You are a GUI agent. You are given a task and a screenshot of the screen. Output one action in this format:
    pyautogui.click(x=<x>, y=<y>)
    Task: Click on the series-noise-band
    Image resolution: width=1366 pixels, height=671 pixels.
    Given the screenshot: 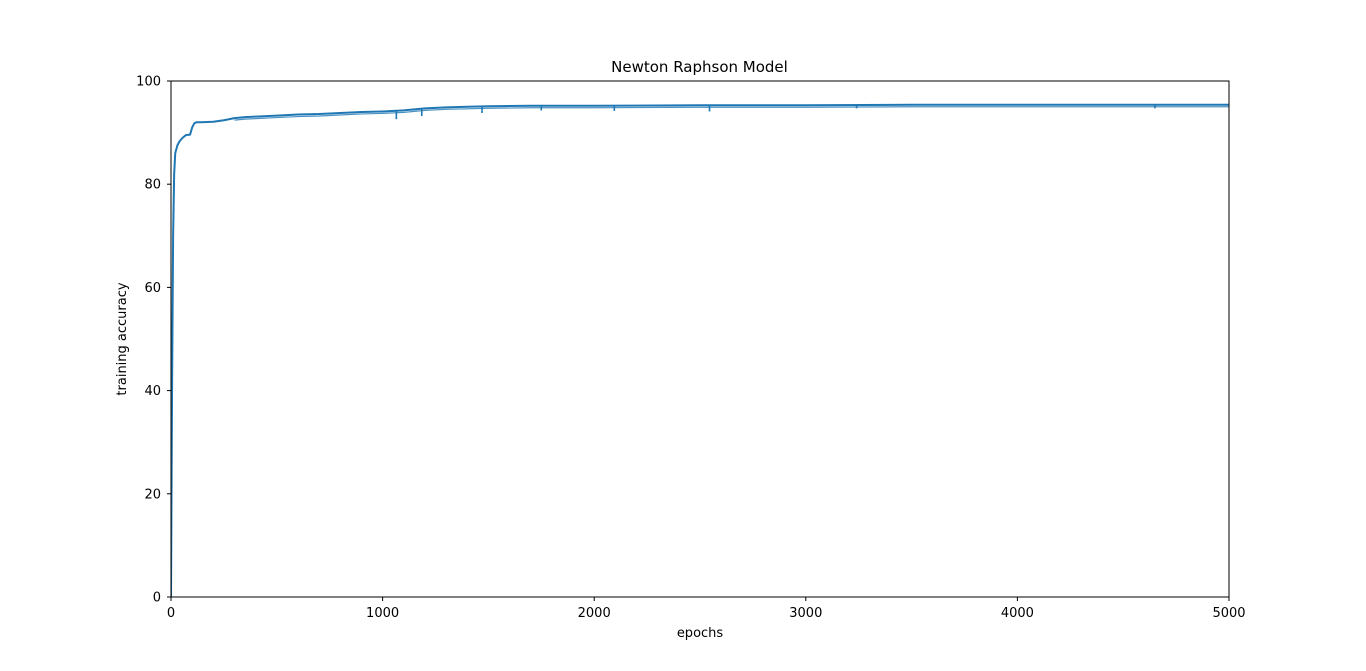 What is the action you would take?
    pyautogui.click(x=731, y=113)
    